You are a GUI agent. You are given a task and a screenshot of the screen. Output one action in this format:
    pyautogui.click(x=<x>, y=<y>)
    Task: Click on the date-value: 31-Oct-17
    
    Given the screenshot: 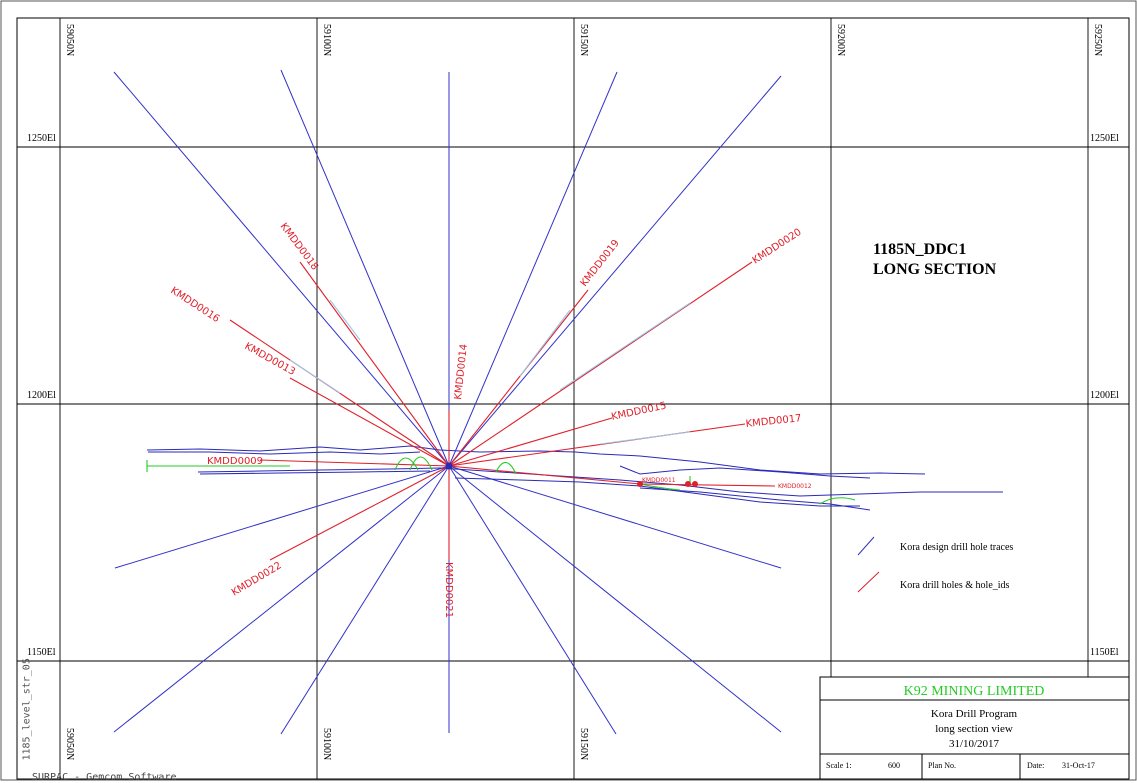 What is the action you would take?
    pyautogui.click(x=1078, y=765)
    